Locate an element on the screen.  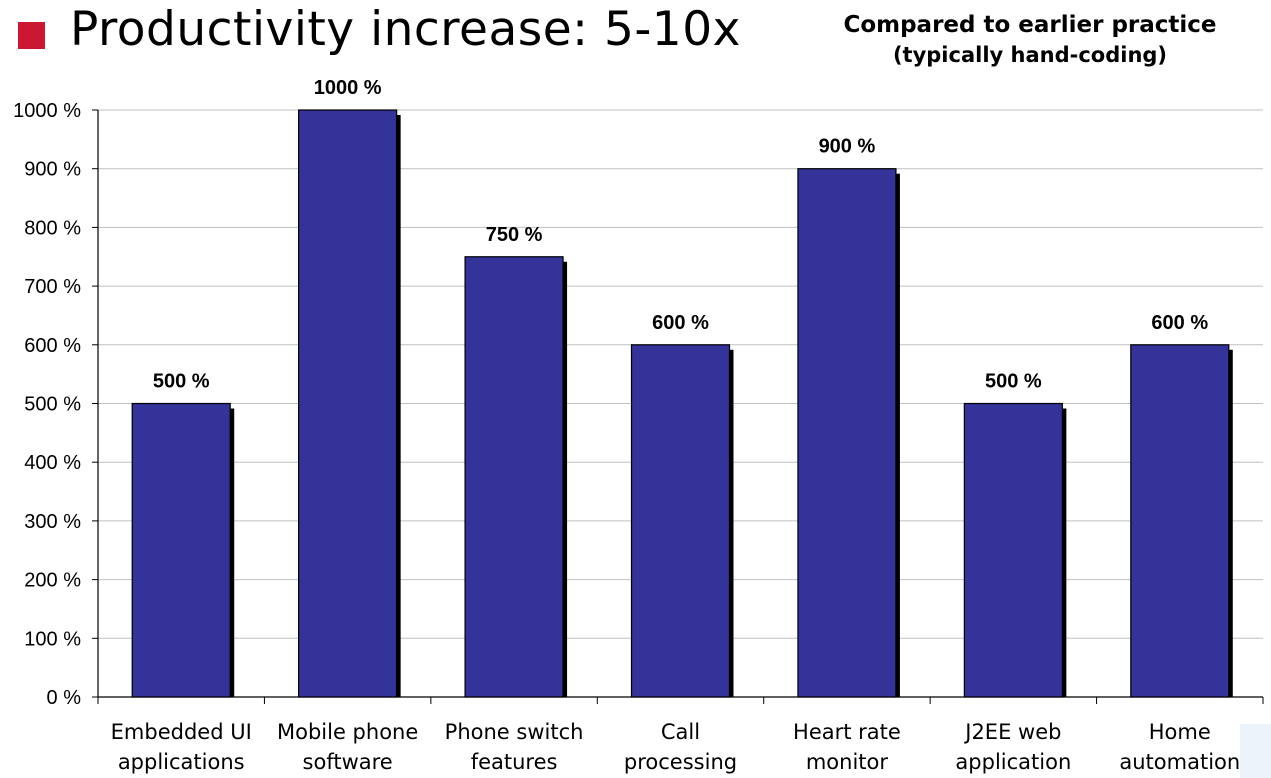
x-category-label: Mobile phone is located at coordinates (347, 732).